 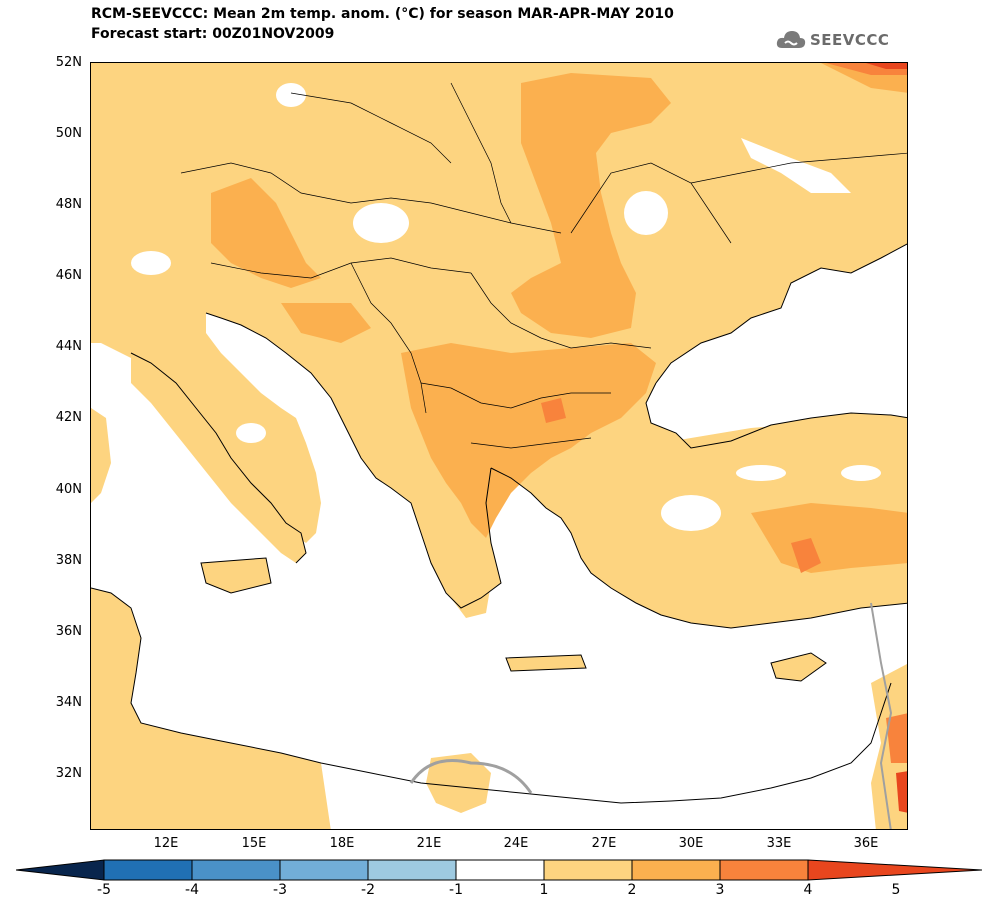 I want to click on colorbar-label: -4, so click(x=192, y=890).